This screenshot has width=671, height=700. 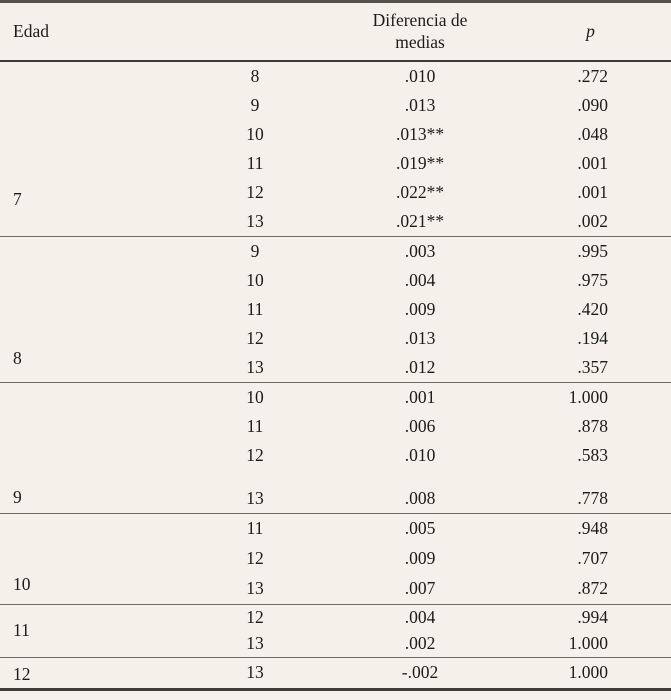 What do you see at coordinates (592, 104) in the screenshot?
I see `p-value-cell: .090` at bounding box center [592, 104].